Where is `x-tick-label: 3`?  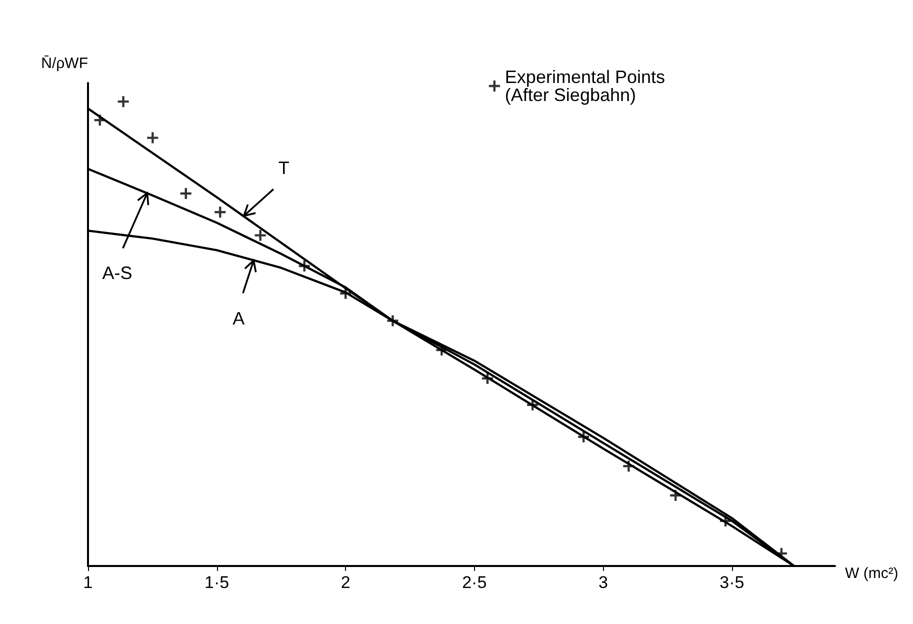
x-tick-label: 3 is located at coordinates (603, 582).